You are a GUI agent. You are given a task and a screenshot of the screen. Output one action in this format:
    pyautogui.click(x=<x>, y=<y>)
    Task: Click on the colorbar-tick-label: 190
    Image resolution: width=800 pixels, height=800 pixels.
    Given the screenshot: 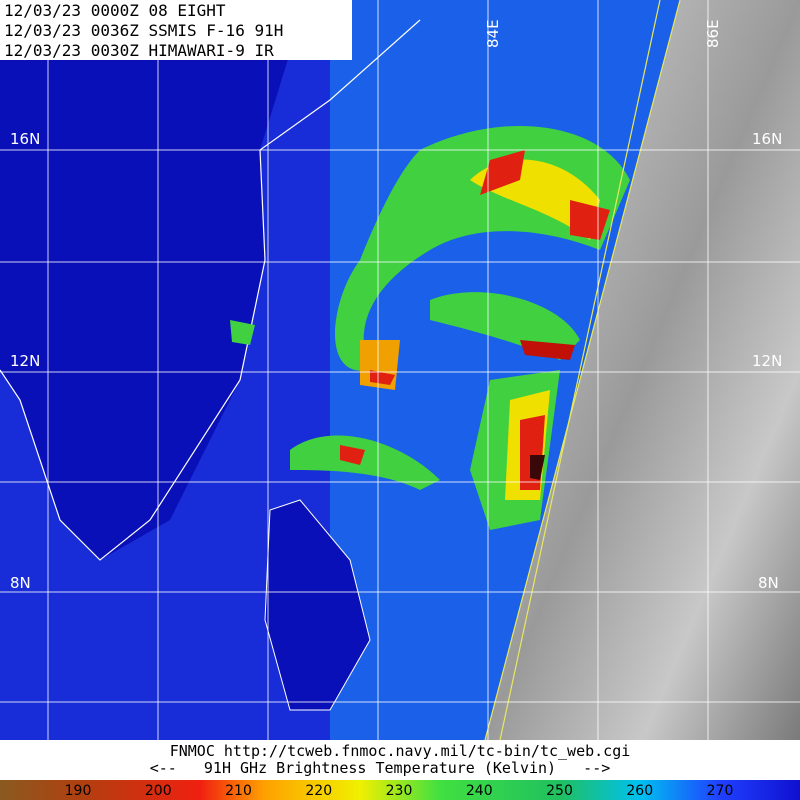 What is the action you would take?
    pyautogui.click(x=78, y=791)
    